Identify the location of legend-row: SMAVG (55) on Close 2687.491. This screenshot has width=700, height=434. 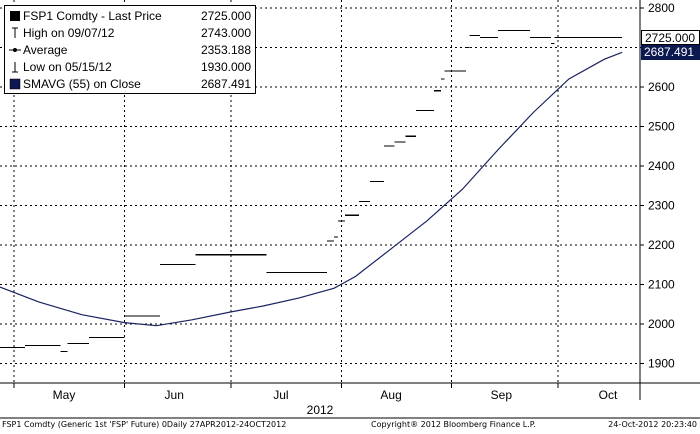
(130, 84).